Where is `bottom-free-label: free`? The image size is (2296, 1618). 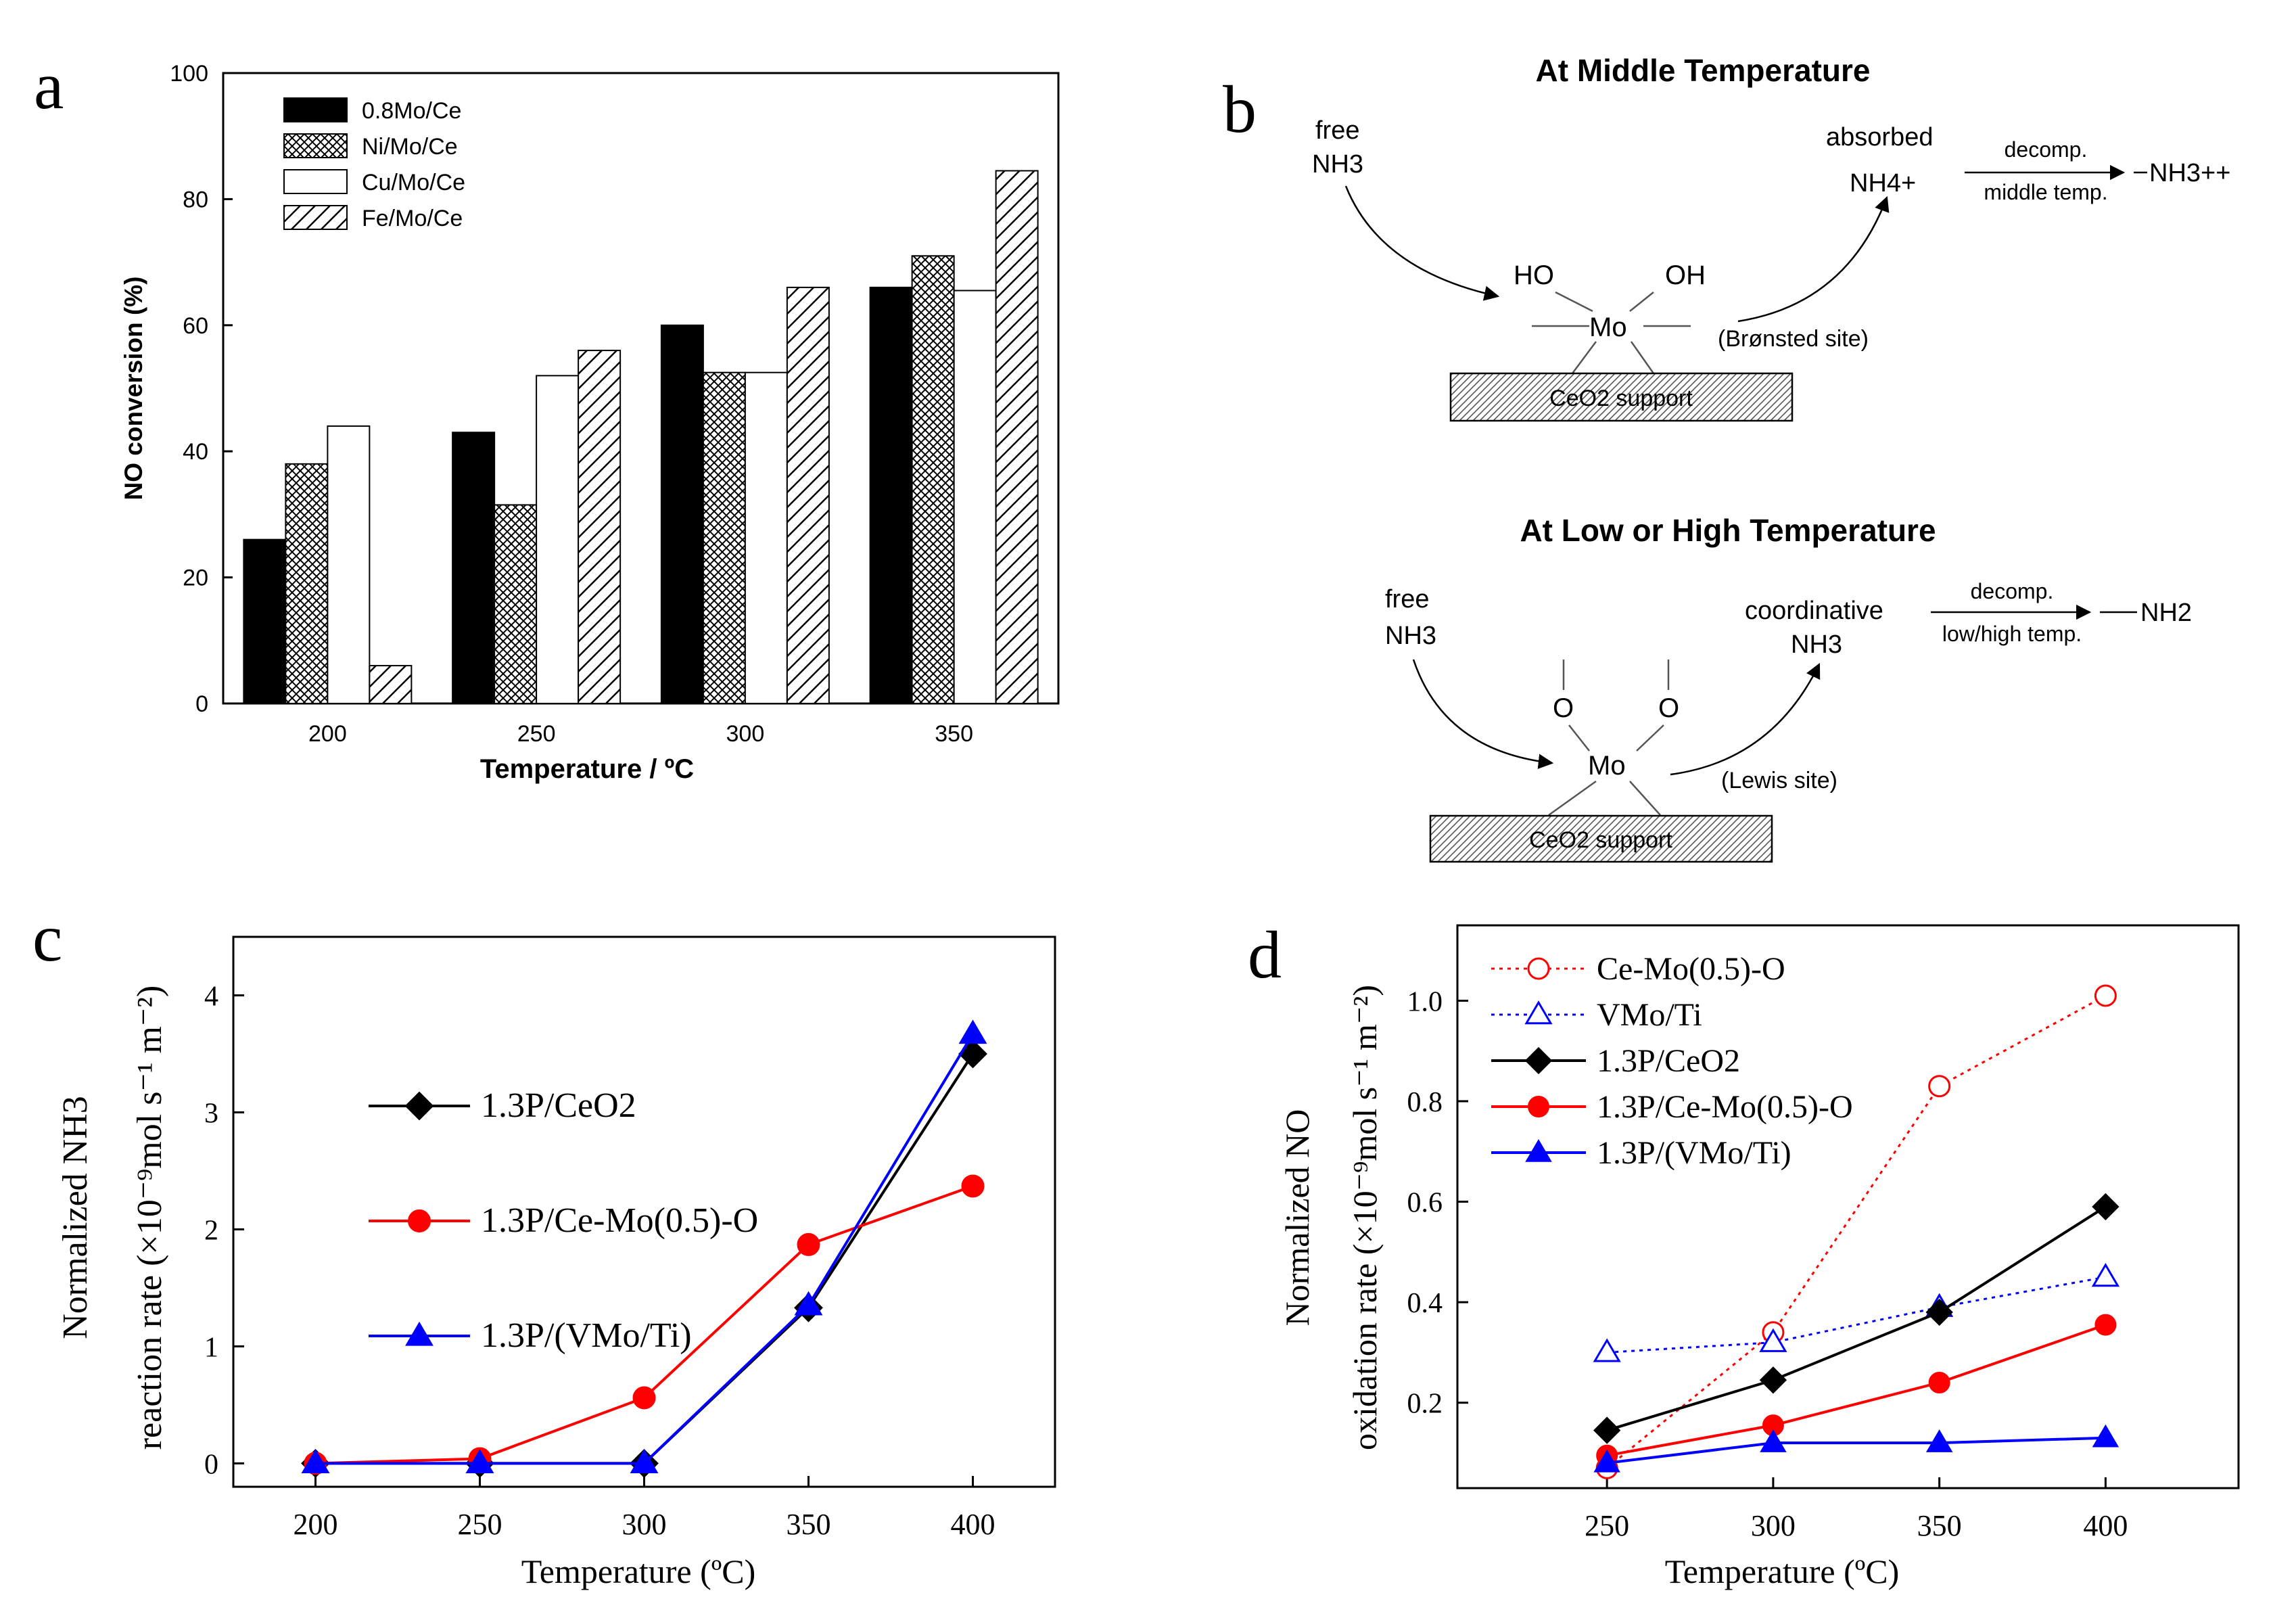 bottom-free-label: free is located at coordinates (1407, 599).